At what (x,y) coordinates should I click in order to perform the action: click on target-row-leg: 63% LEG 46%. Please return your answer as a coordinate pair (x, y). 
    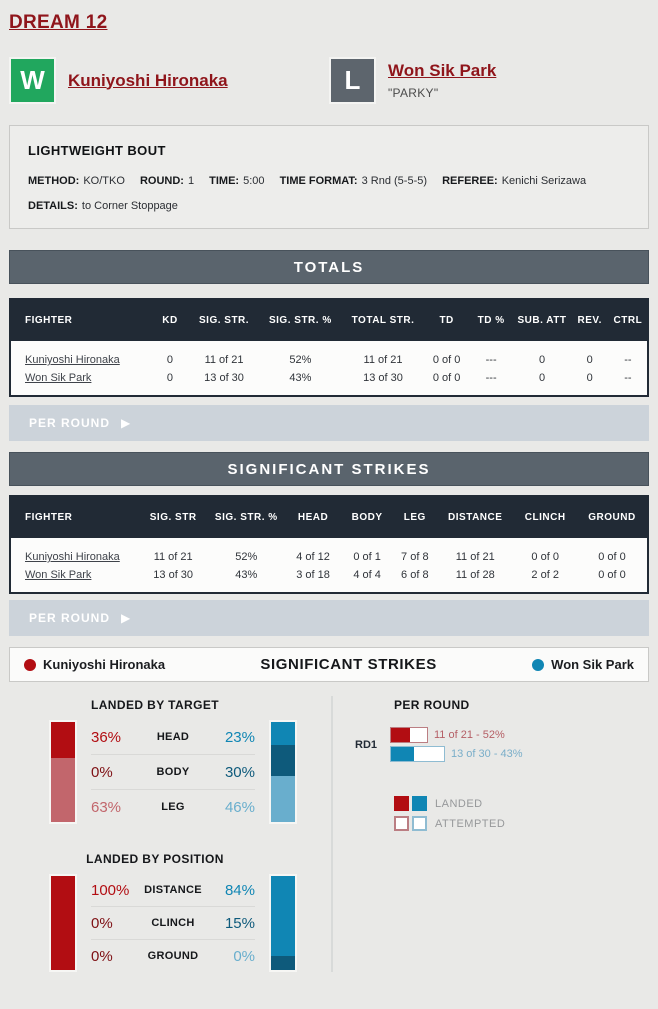
    Looking at the image, I should click on (173, 806).